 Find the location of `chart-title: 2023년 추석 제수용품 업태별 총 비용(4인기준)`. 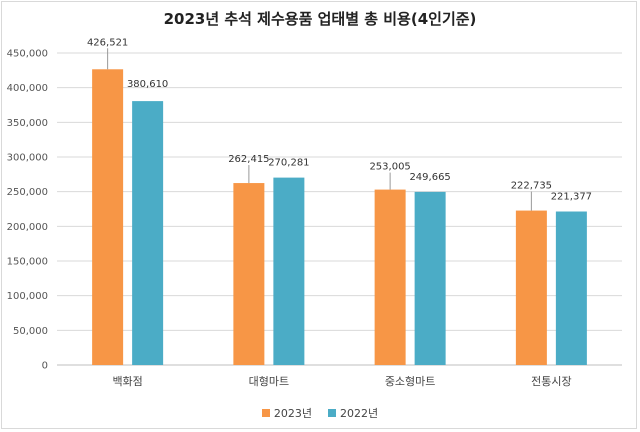

chart-title: 2023년 추석 제수용품 업태별 총 비용(4인기준) is located at coordinates (320, 19).